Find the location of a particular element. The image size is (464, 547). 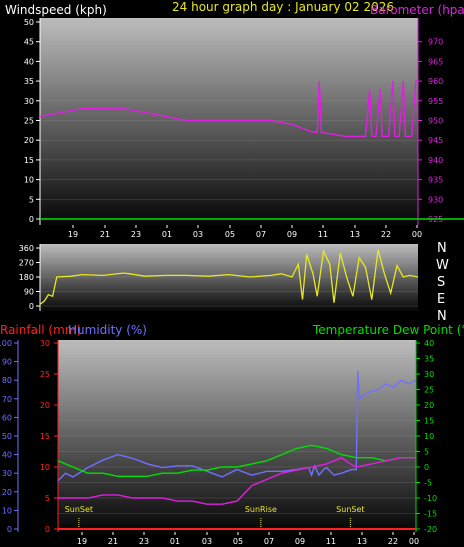

series-line-temperature is located at coordinates (236, 460).